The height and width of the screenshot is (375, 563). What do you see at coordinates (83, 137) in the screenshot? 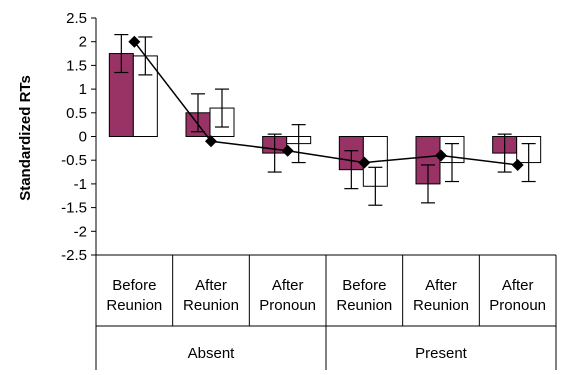
I see `y-tick-label: 0` at bounding box center [83, 137].